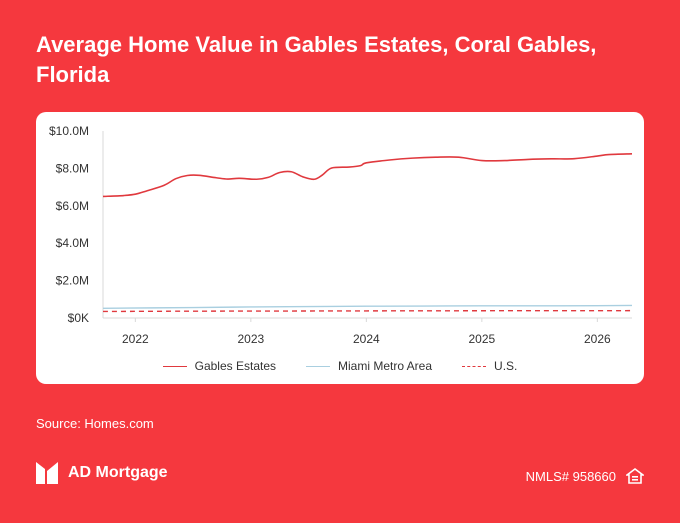 The width and height of the screenshot is (680, 523). What do you see at coordinates (95, 423) in the screenshot?
I see `source-note: Source: Homes.com` at bounding box center [95, 423].